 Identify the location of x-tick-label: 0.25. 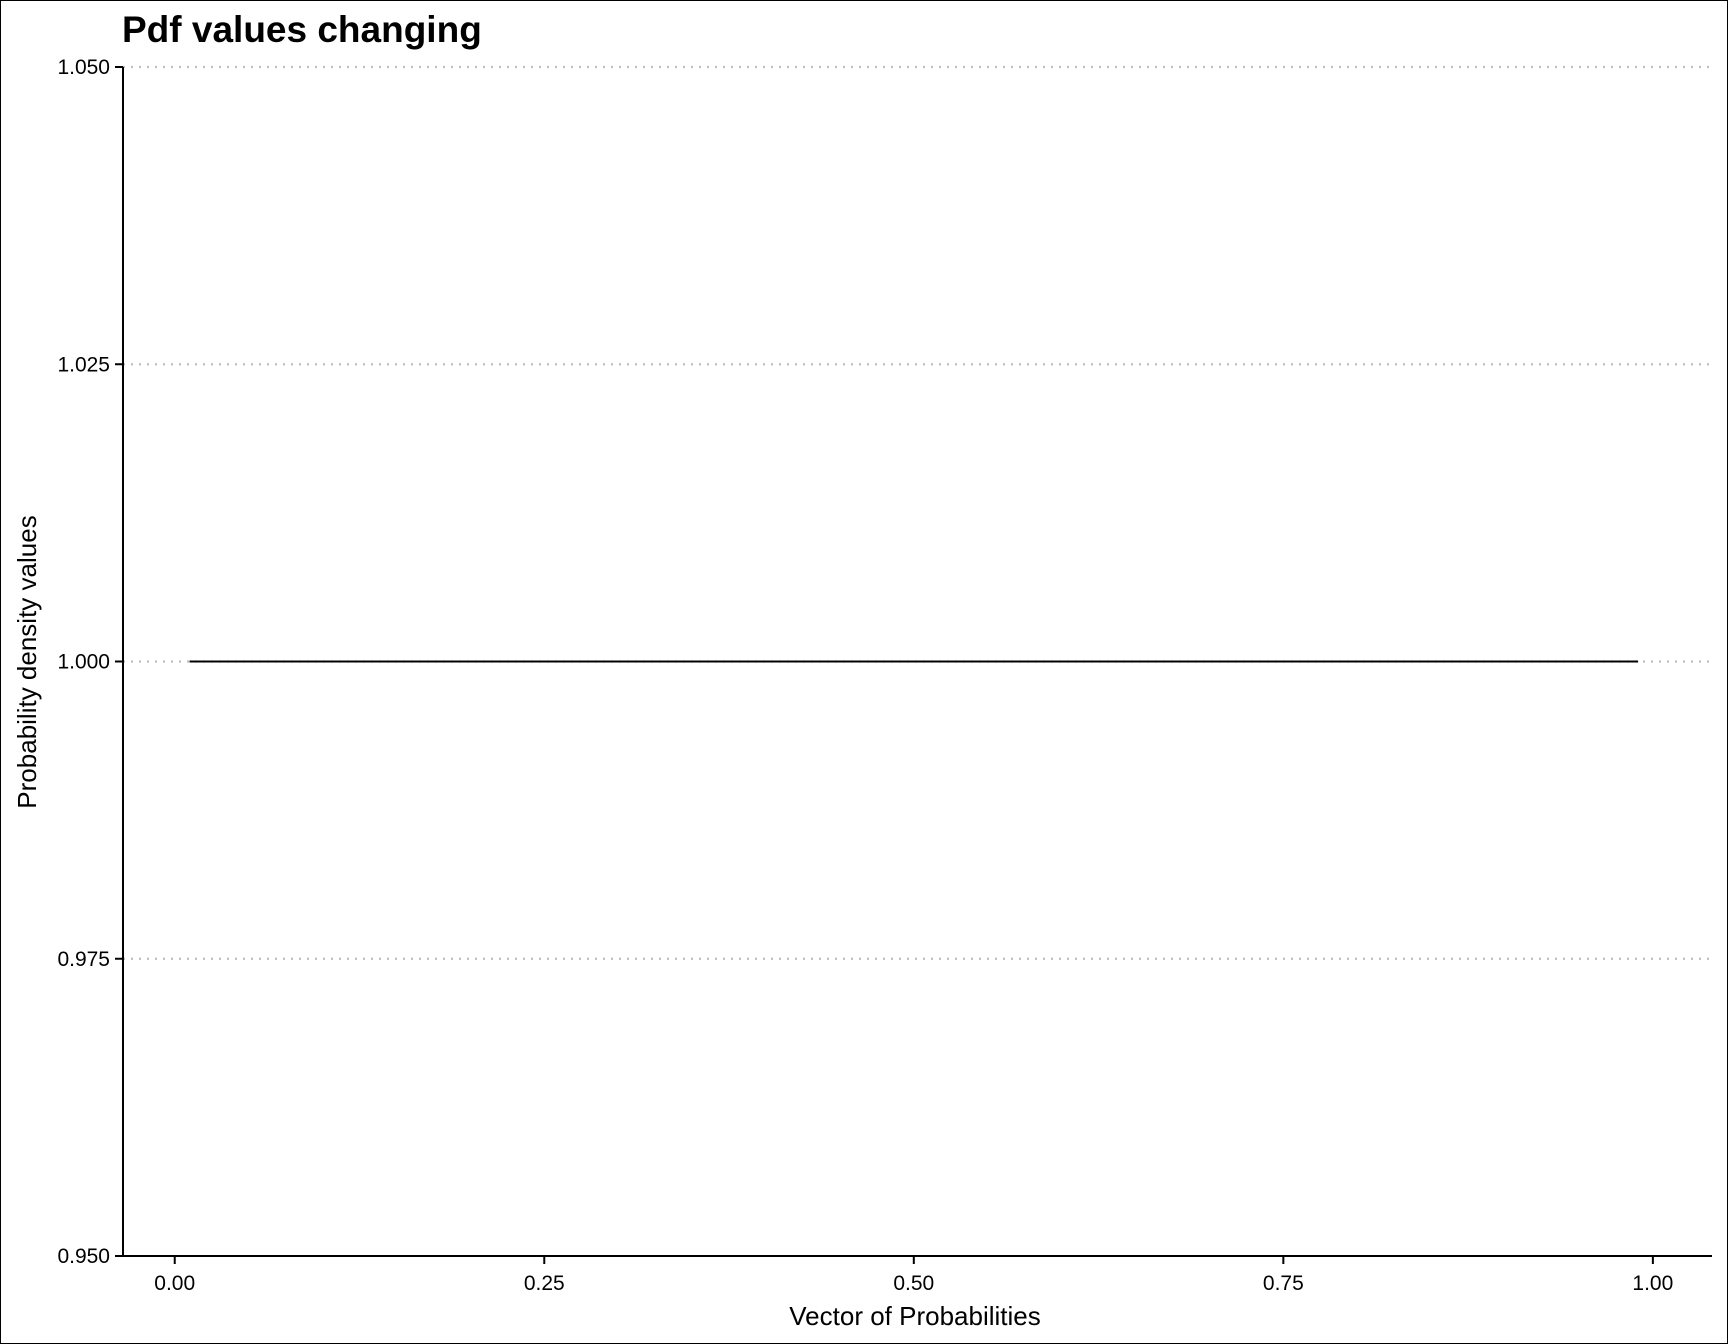
(544, 1283).